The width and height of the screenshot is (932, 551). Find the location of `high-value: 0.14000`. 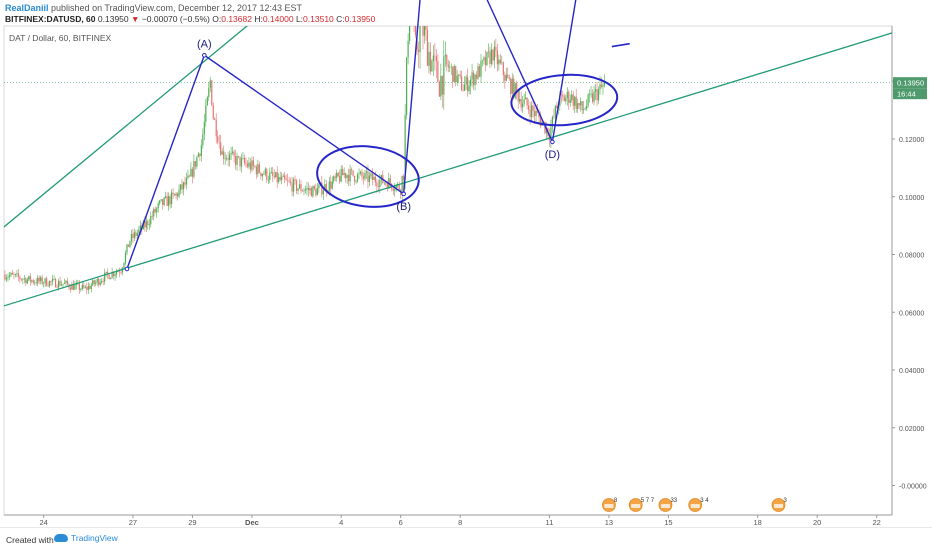

high-value: 0.14000 is located at coordinates (278, 19).